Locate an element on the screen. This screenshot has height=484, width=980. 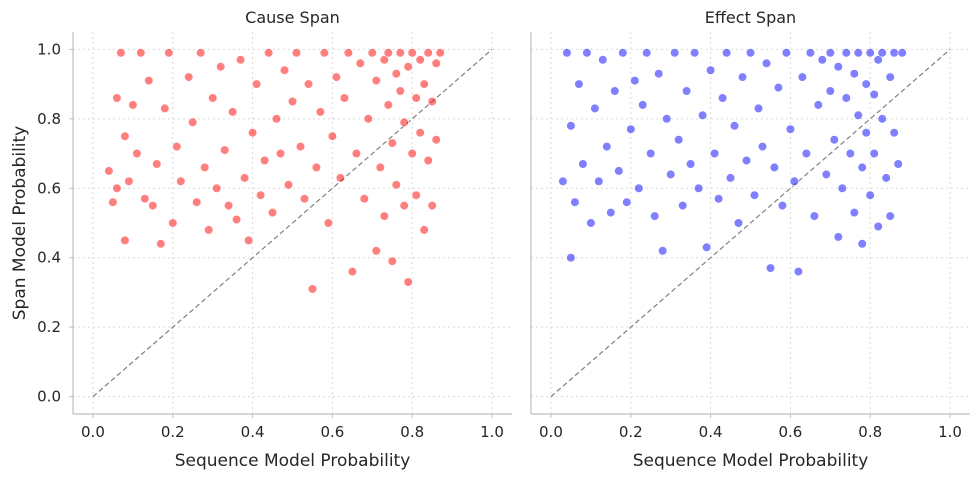
effect-x-tick-label-4: 0.8 is located at coordinates (870, 432).